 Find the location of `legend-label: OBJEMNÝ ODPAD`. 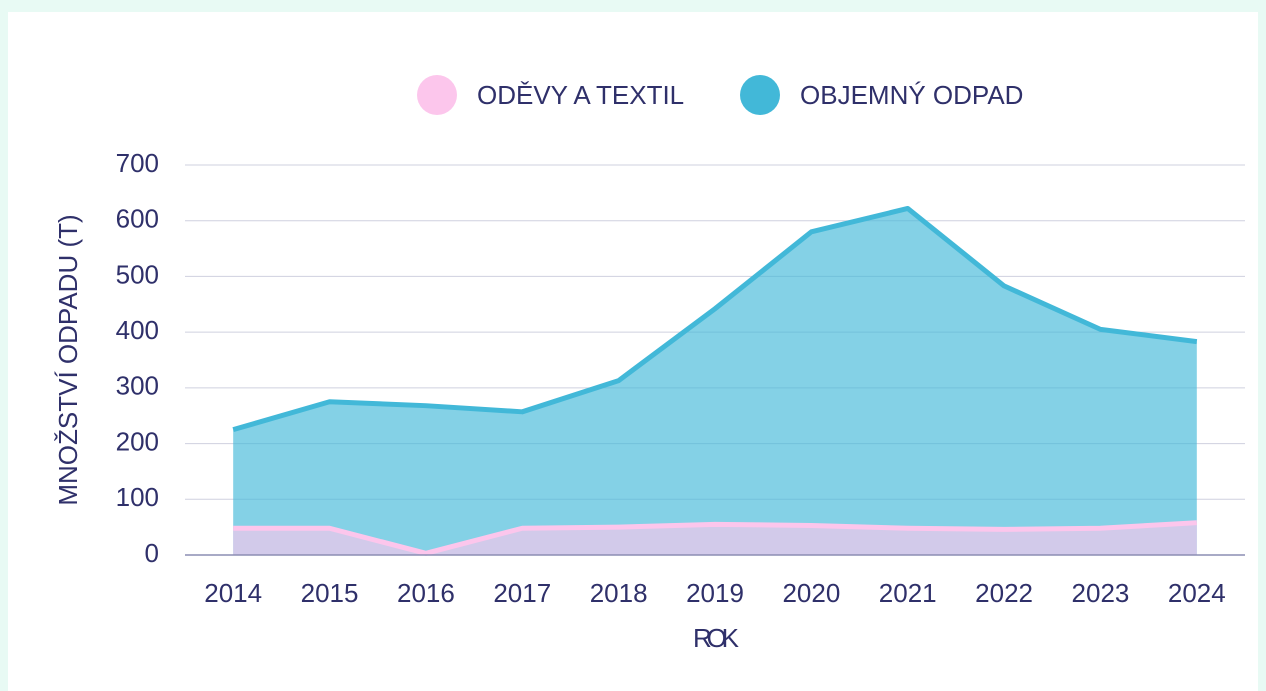

legend-label: OBJEMNÝ ODPAD is located at coordinates (911, 95).